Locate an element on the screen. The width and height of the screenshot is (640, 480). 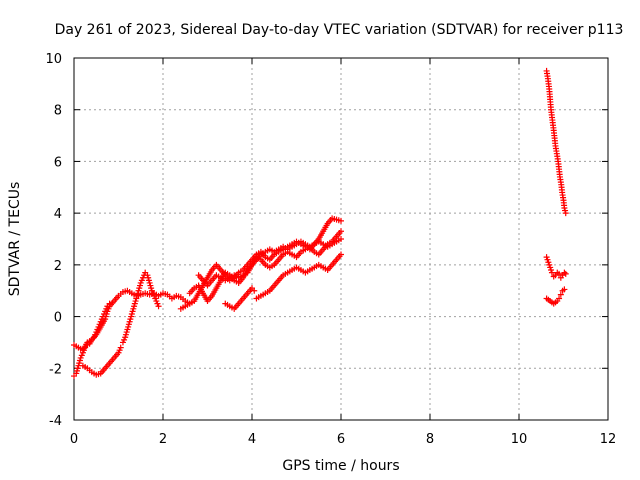
x-tick-label: 8 is located at coordinates (430, 439).